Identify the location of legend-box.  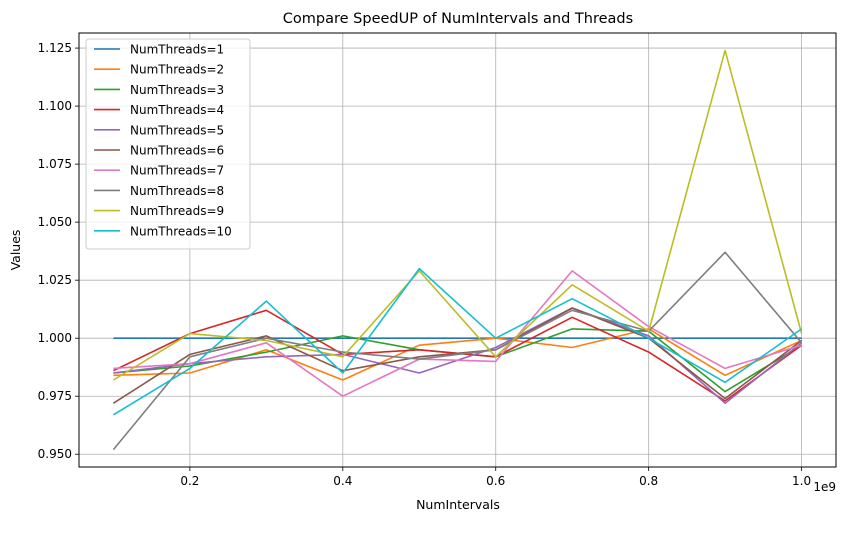
(168, 144).